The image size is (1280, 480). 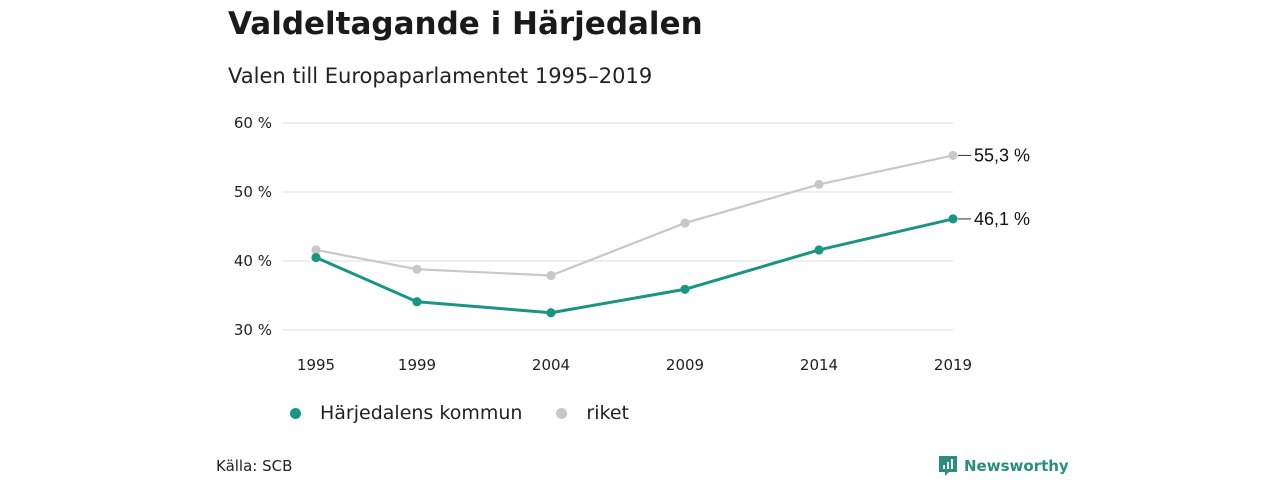 I want to click on series-line-kommun, so click(x=634, y=266).